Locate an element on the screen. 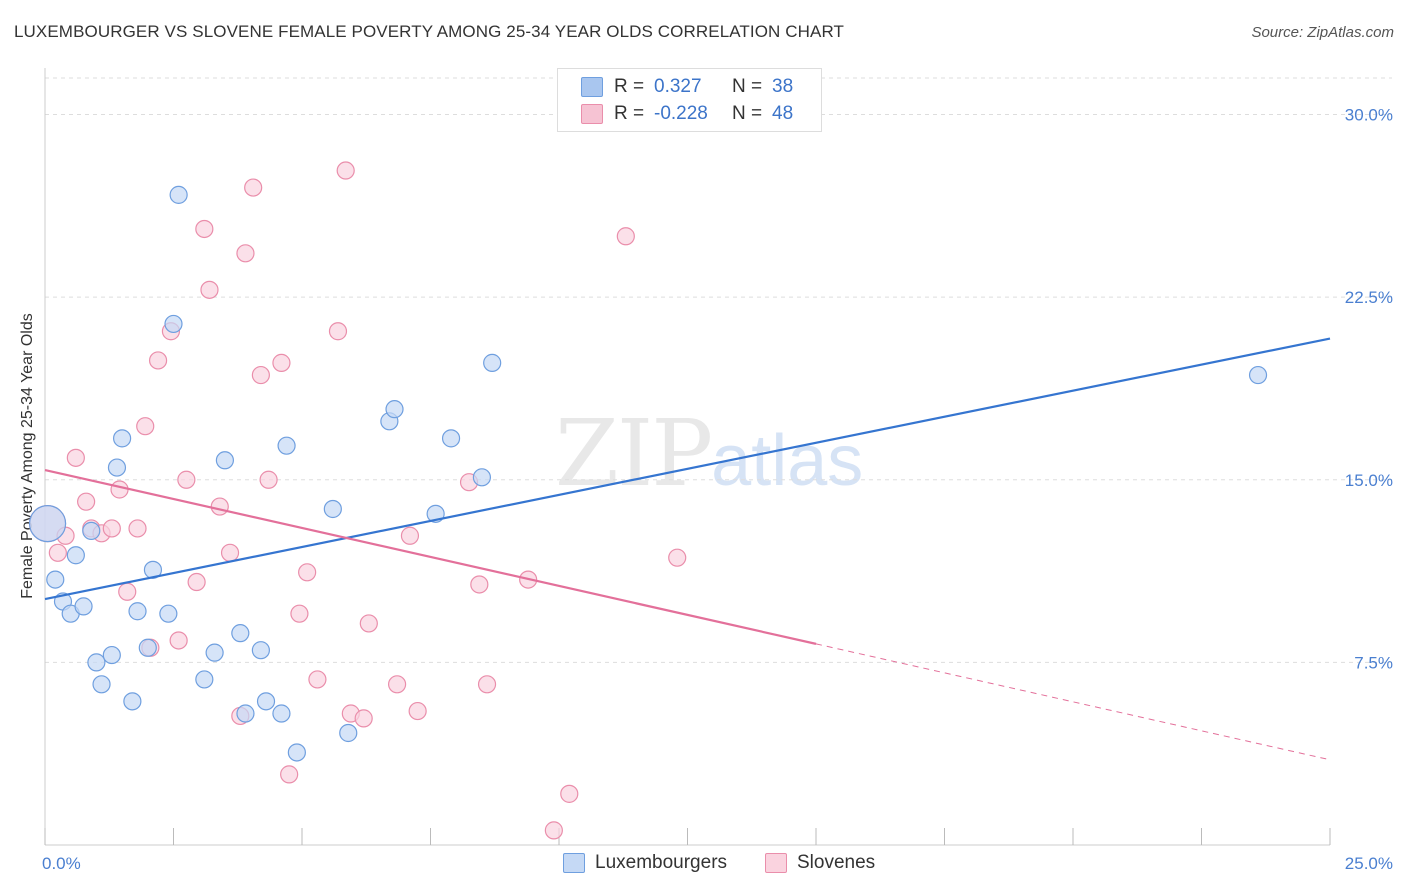 The height and width of the screenshot is (892, 1406). legend-item-luxembourgers: Luxembourgers is located at coordinates (645, 863).